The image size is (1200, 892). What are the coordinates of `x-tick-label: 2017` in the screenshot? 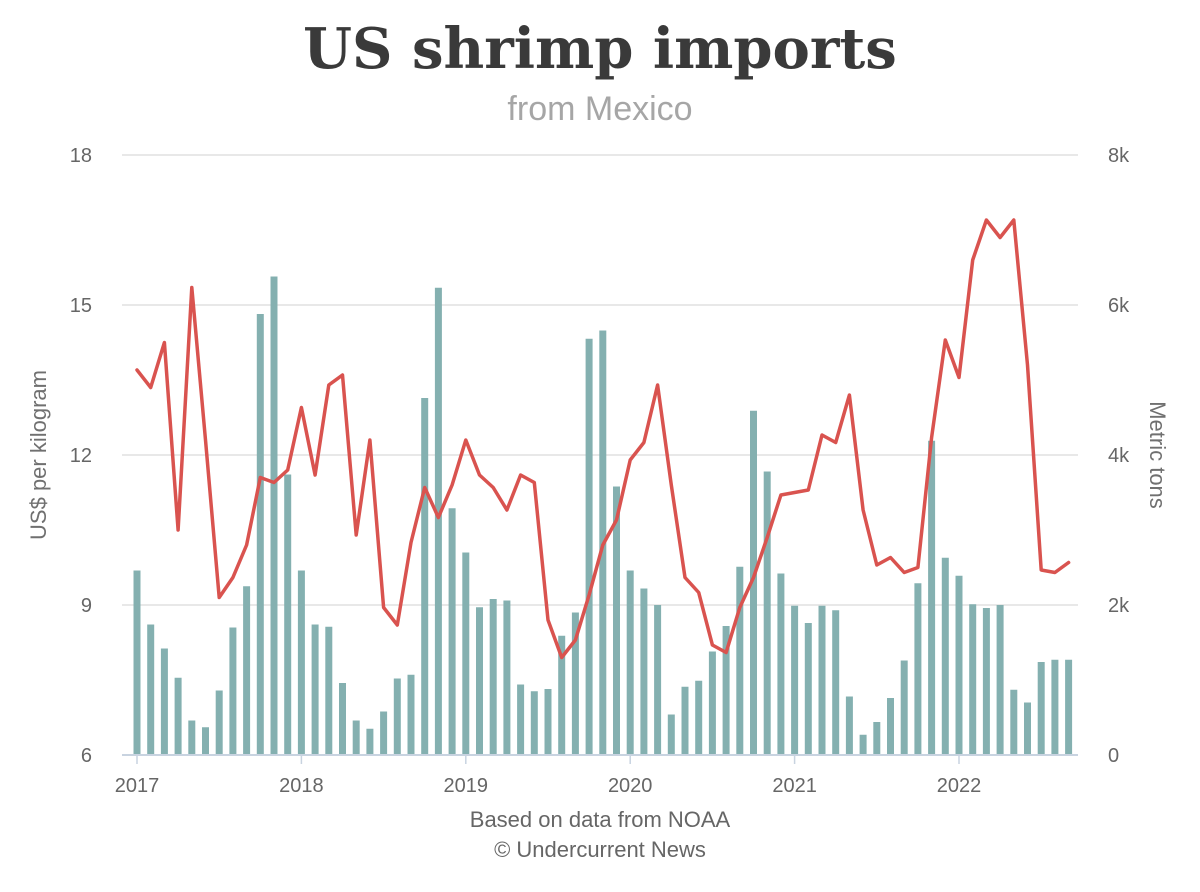 It's located at (137, 786).